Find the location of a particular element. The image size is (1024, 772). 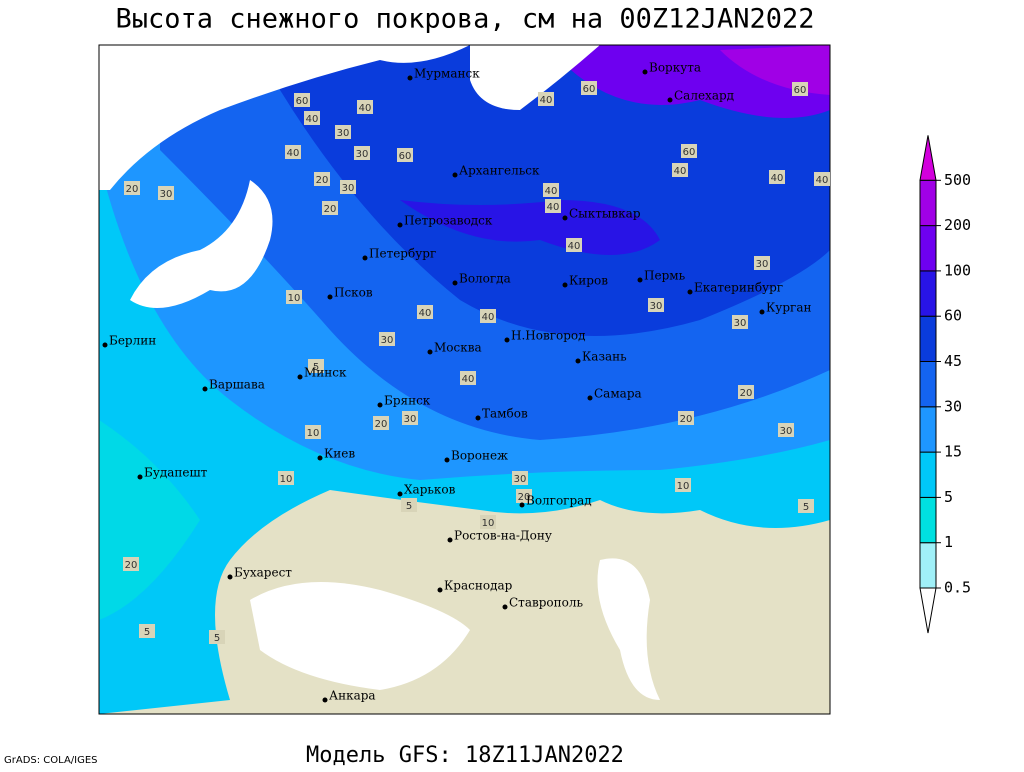

colorbar-label: 30 is located at coordinates (953, 406).